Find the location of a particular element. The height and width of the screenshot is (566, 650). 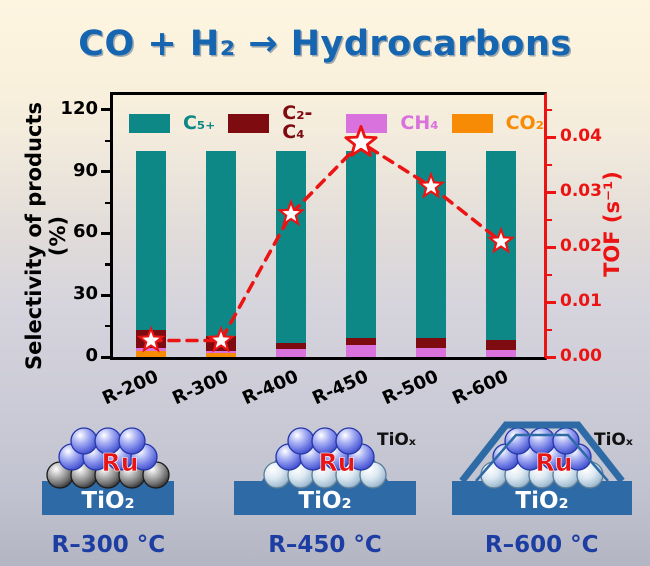

right-axis-tick-label: 0.03 is located at coordinates (581, 191).